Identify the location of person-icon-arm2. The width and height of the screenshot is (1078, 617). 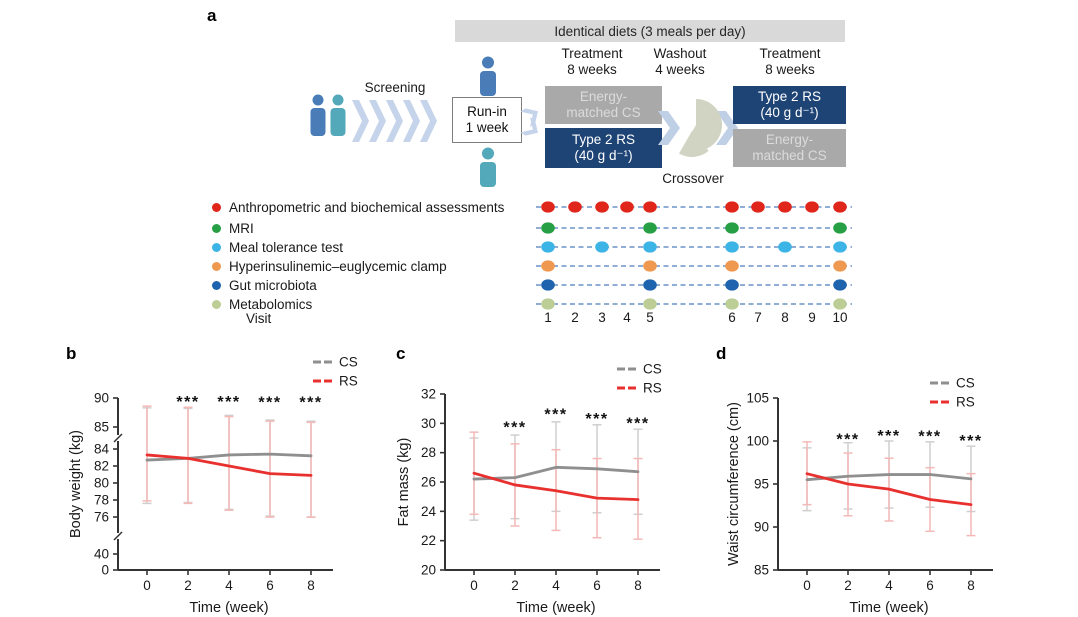
(488, 167).